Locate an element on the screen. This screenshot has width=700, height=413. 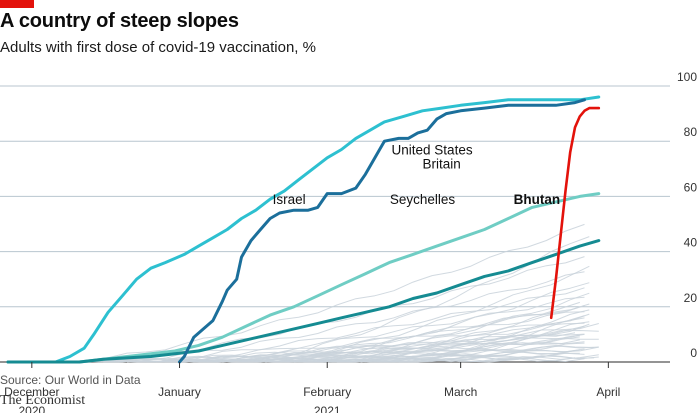
series-label-israel: Israel is located at coordinates (289, 199).